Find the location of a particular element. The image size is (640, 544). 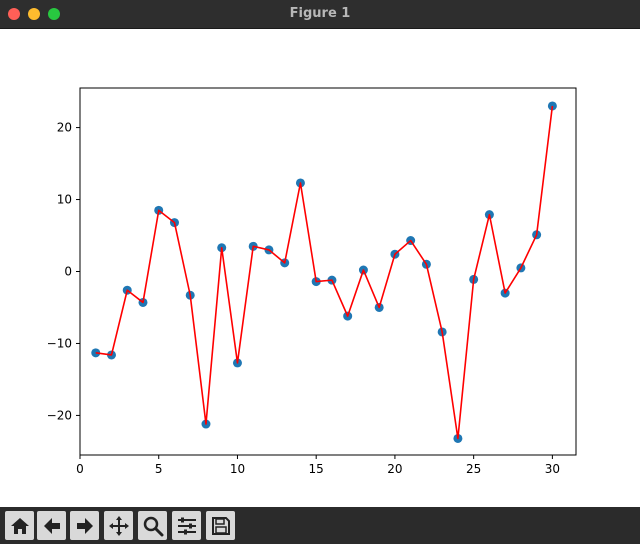

forward-arrow-icon is located at coordinates (84, 525).